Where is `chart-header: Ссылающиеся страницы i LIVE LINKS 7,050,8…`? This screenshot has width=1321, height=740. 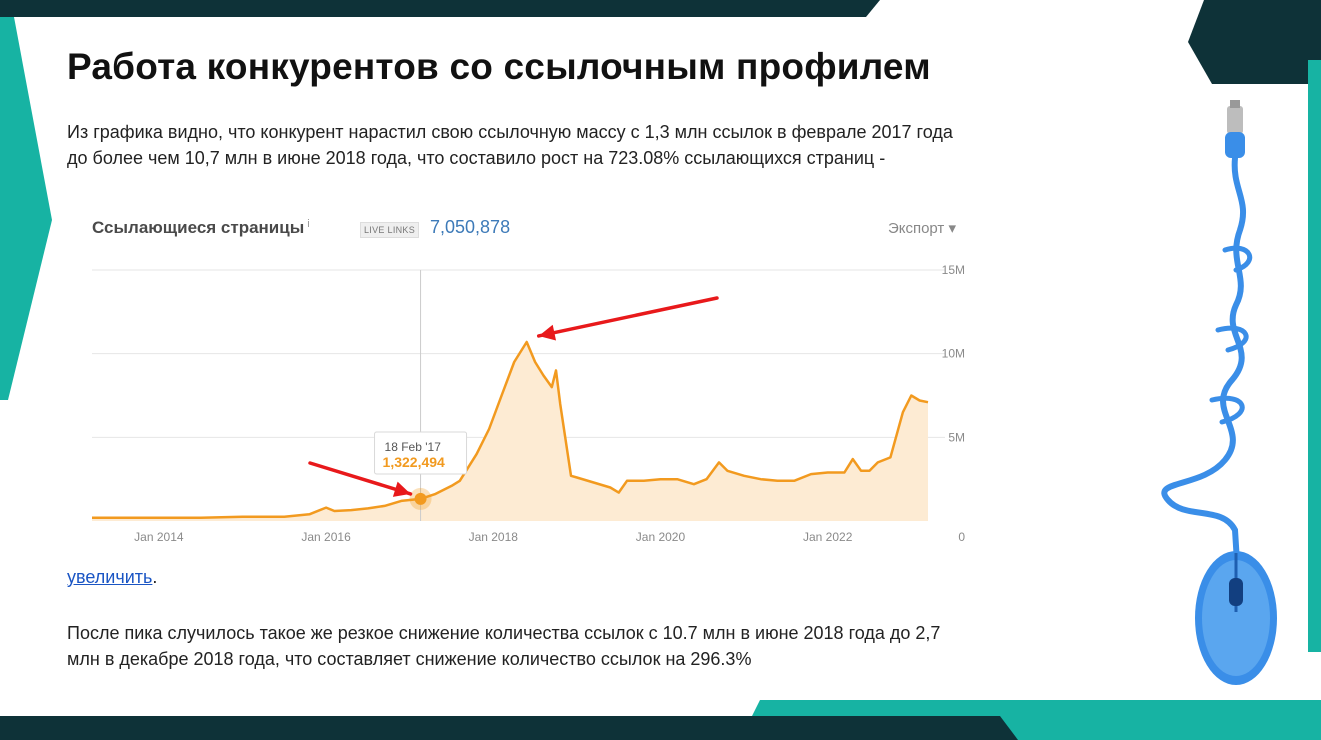
chart-header: Ссылающиеся страницы i LIVE LINKS 7,050,8… is located at coordinates (527, 229).